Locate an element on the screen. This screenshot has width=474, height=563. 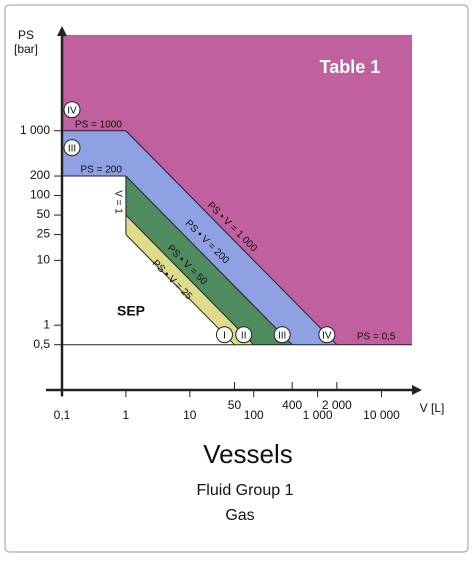
region is located at coordinates (148, 260).